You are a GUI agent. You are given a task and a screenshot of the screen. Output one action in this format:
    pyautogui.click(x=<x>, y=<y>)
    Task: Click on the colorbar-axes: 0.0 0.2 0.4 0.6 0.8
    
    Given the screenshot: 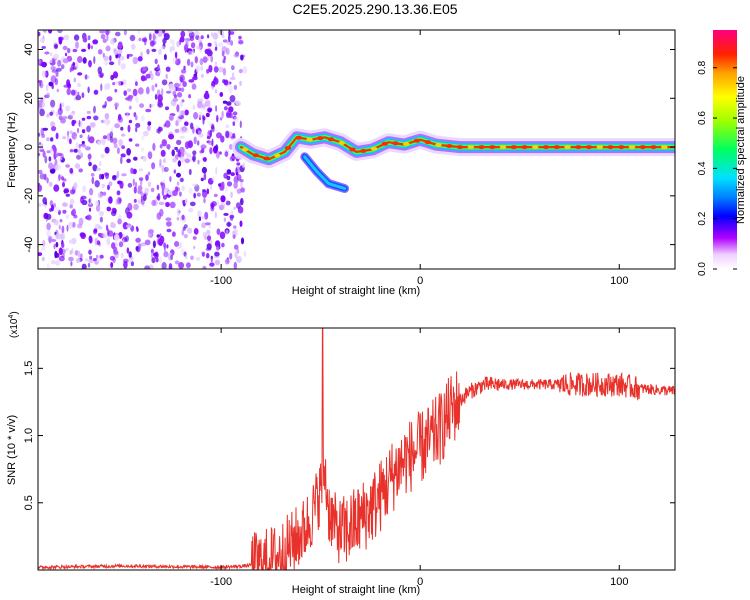 What is the action you would take?
    pyautogui.click(x=717, y=168)
    